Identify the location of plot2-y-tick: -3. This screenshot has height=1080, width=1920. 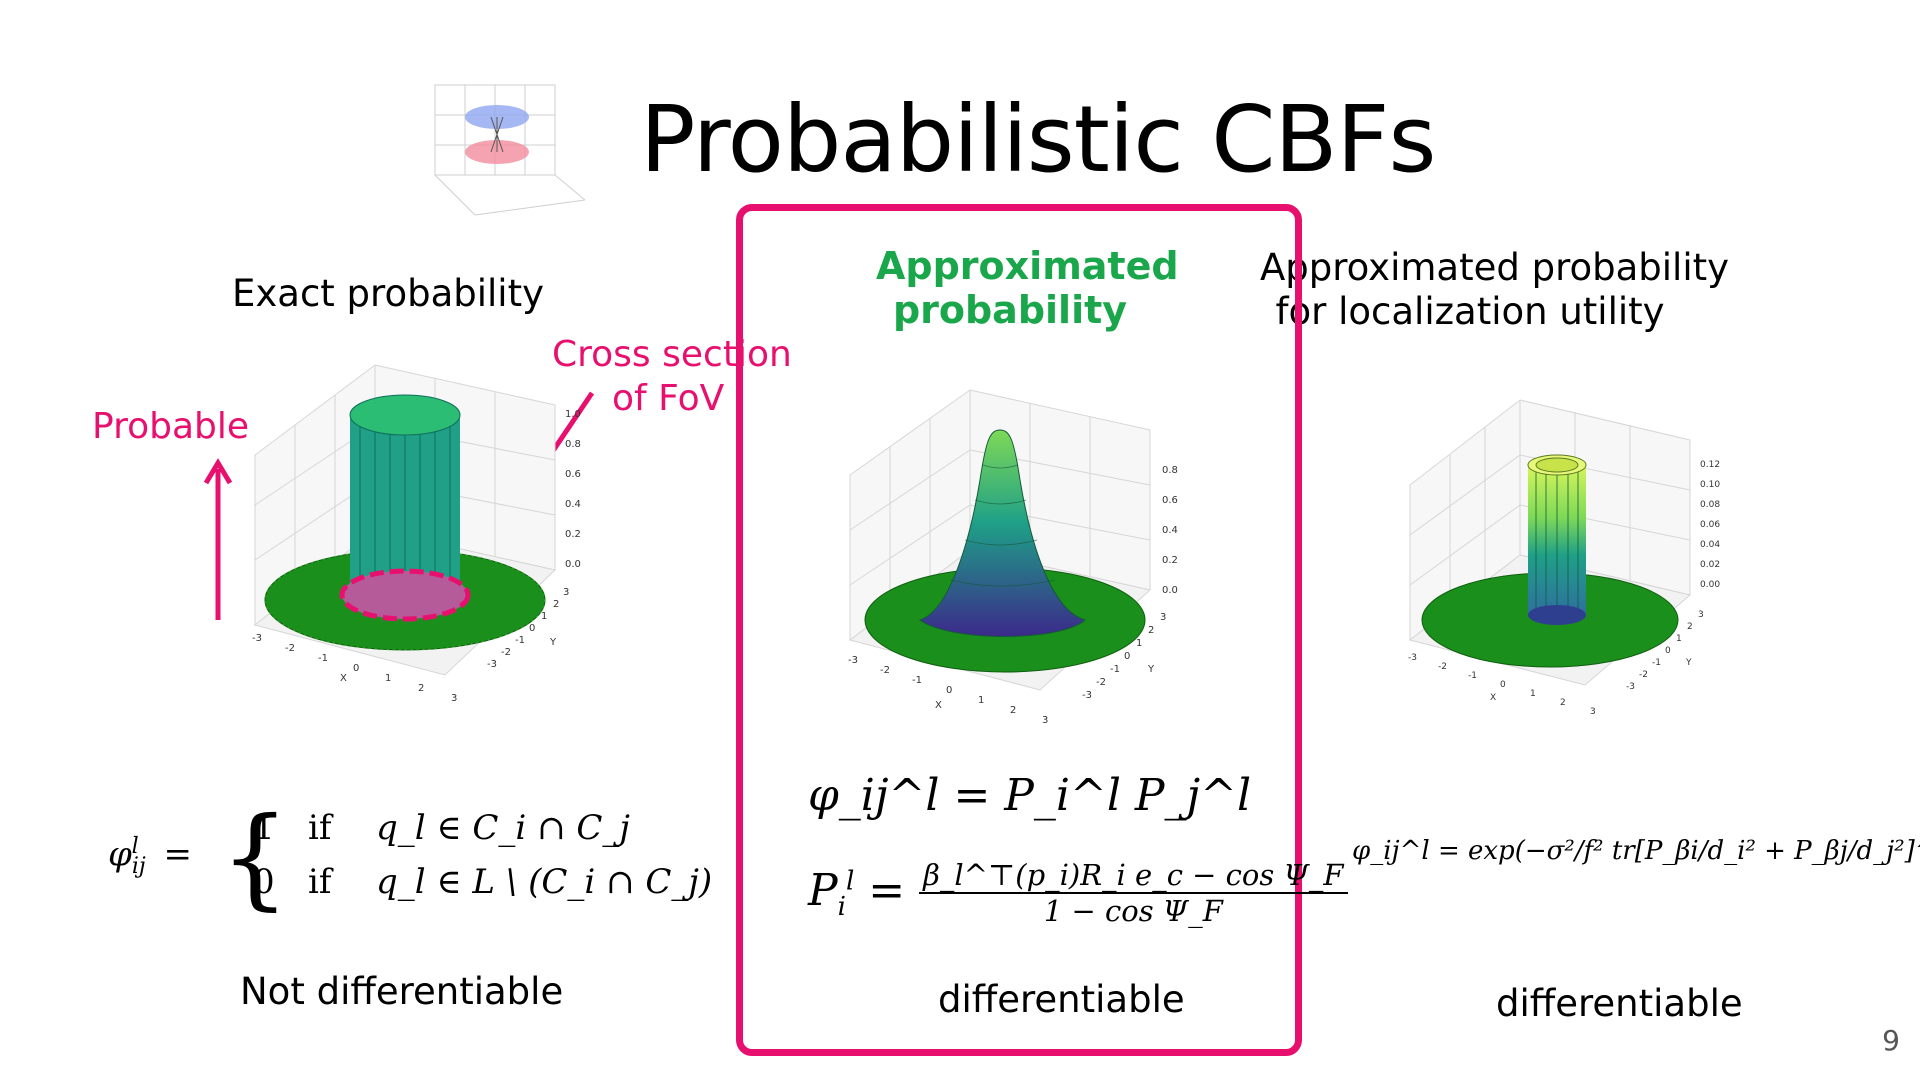
(1087, 695).